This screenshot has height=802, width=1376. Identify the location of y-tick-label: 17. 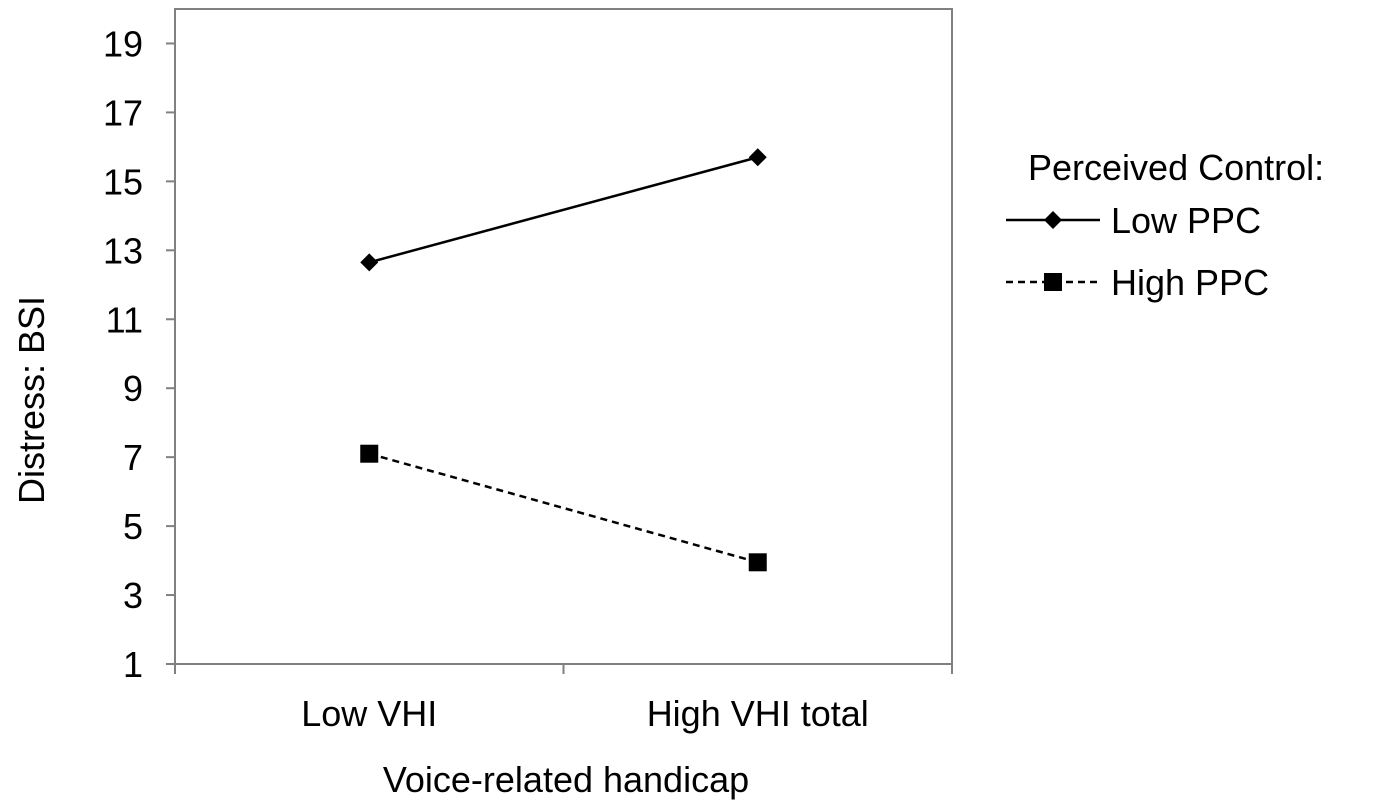
(123, 112).